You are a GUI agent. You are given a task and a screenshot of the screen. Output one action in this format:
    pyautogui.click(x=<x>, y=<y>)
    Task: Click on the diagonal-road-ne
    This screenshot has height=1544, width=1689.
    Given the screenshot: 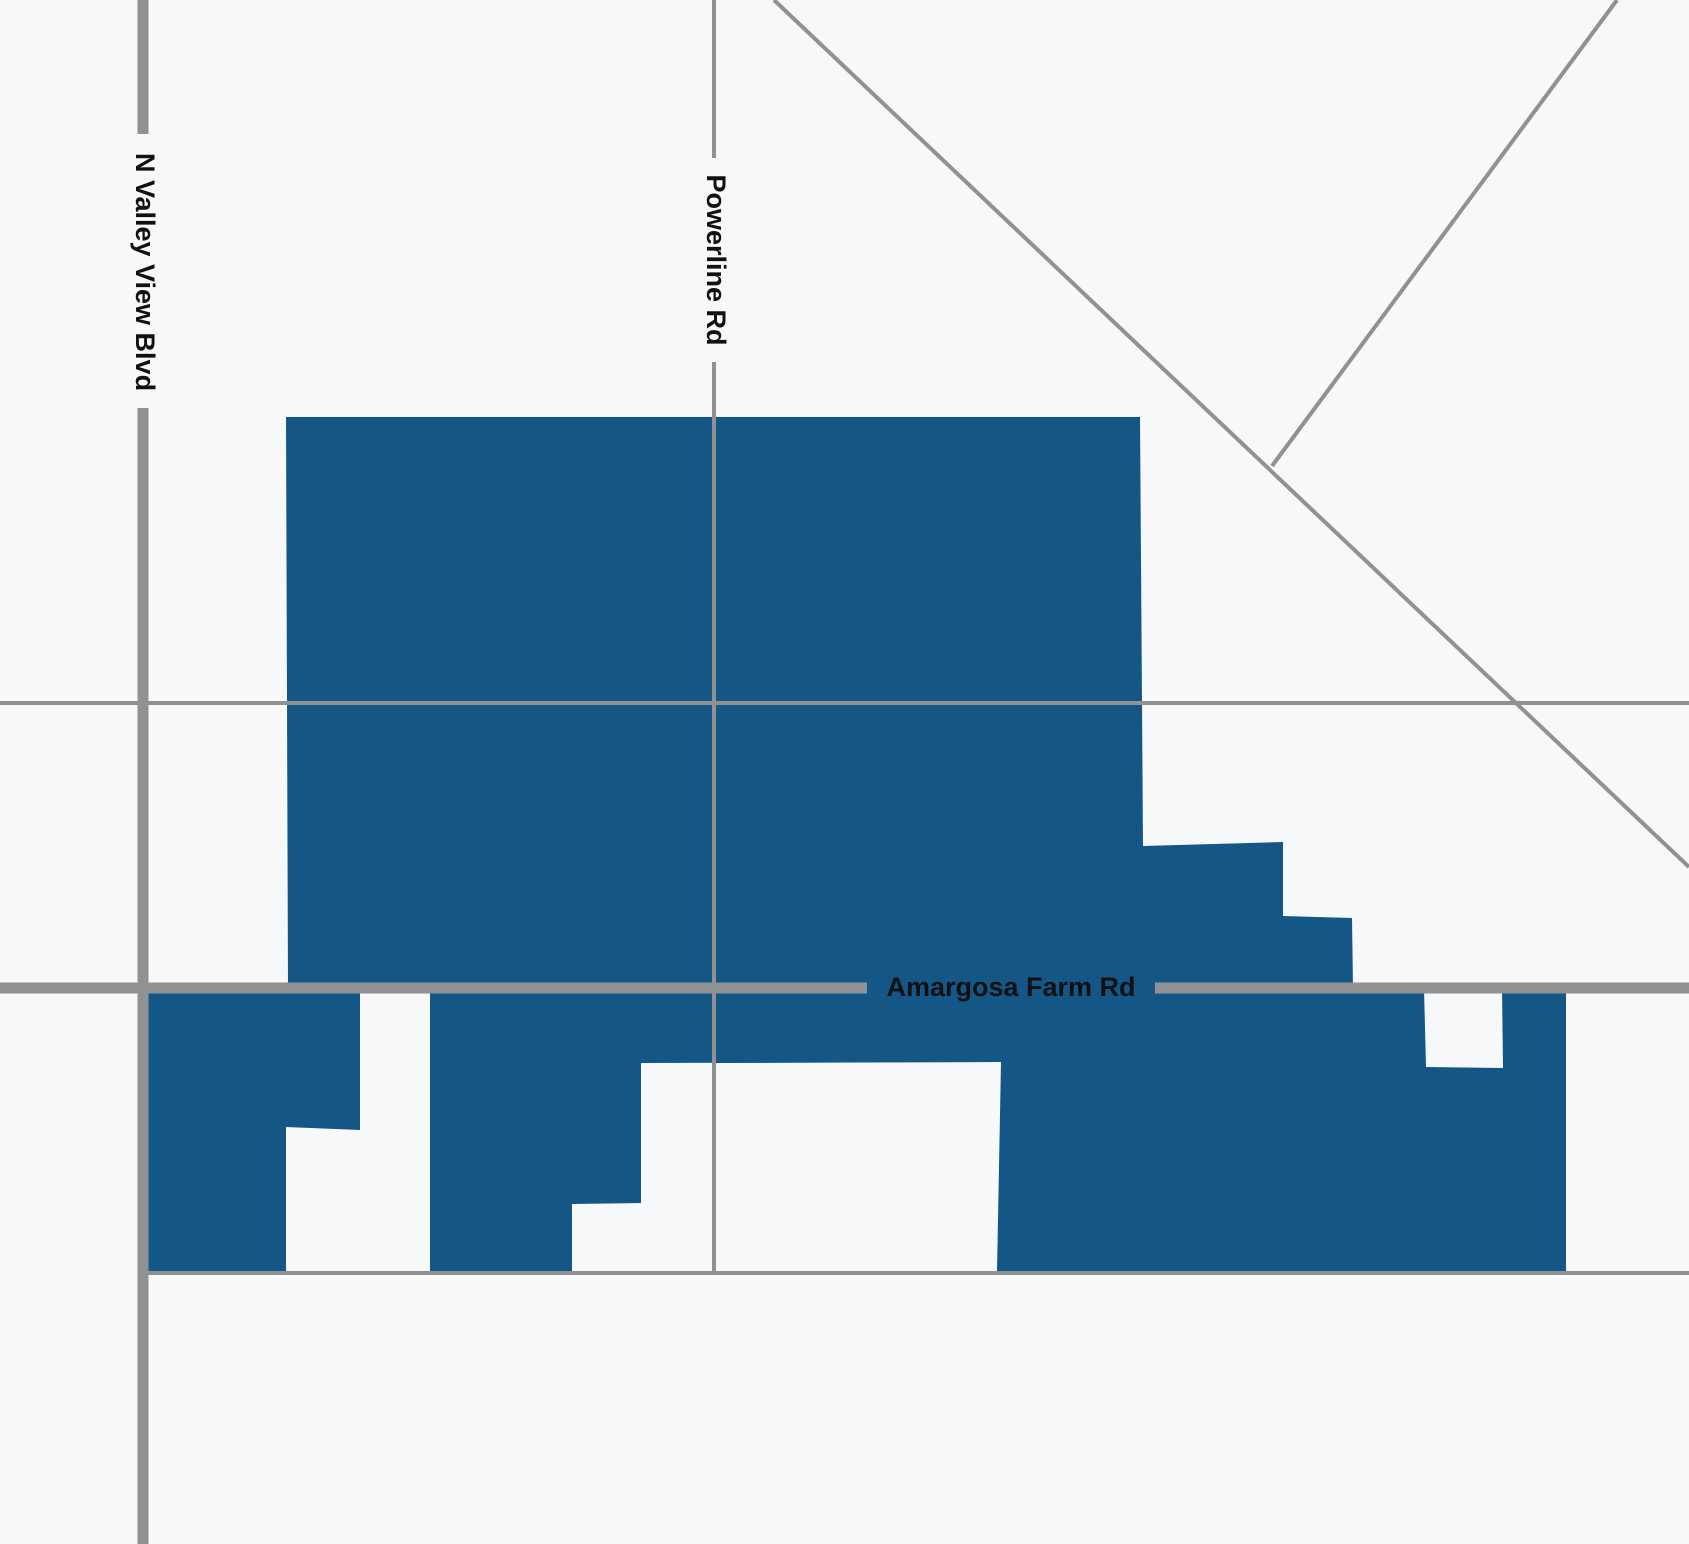 What is the action you would take?
    pyautogui.click(x=1444, y=234)
    